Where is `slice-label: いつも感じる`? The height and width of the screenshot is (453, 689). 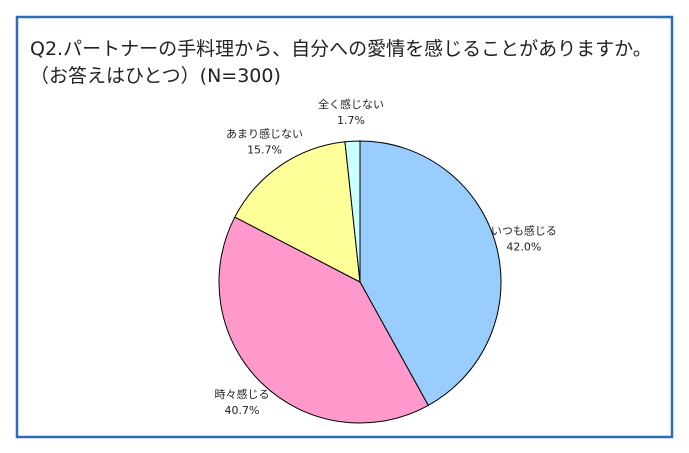 slice-label: いつも感じる is located at coordinates (524, 231).